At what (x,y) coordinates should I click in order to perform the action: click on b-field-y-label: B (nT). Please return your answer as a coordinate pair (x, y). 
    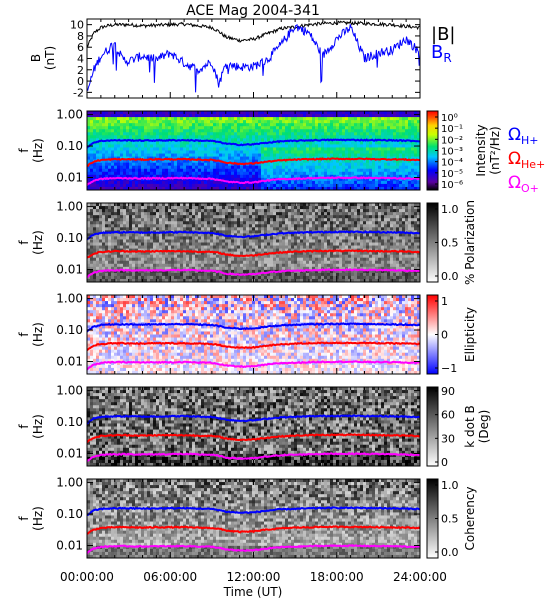
    Looking at the image, I should click on (43, 58).